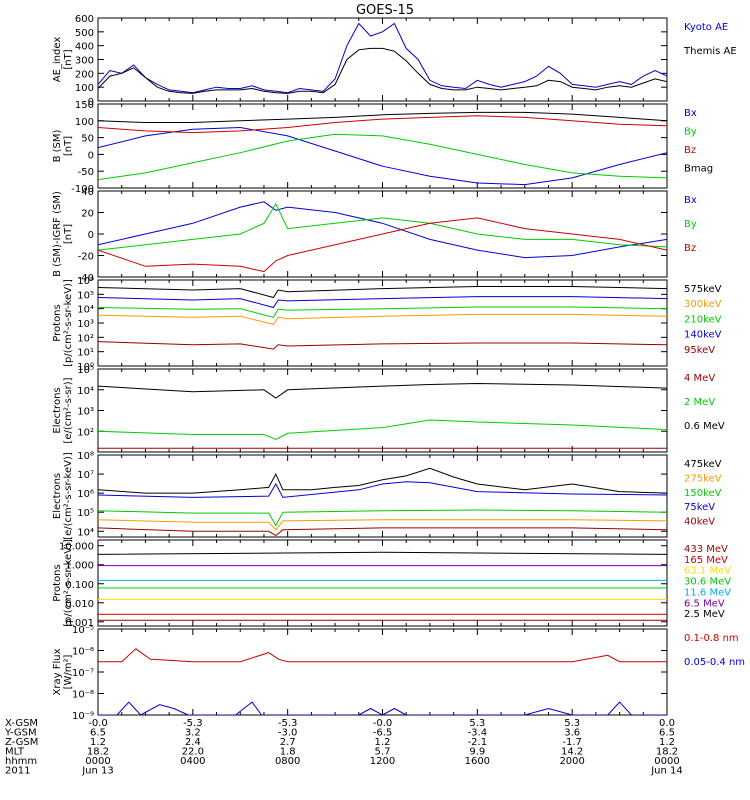 Image resolution: width=750 pixels, height=800 pixels. I want to click on y-axis-label-line: AE_index, so click(57, 60).